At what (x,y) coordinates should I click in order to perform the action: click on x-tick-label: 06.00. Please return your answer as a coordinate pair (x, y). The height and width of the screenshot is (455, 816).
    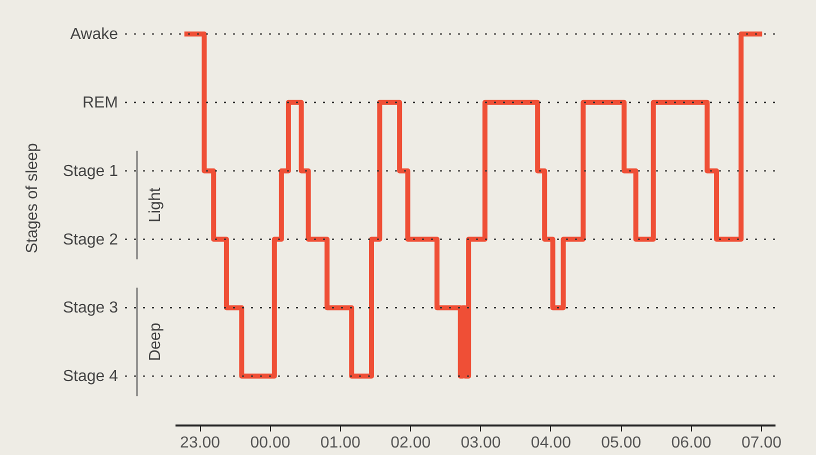
    Looking at the image, I should click on (691, 443).